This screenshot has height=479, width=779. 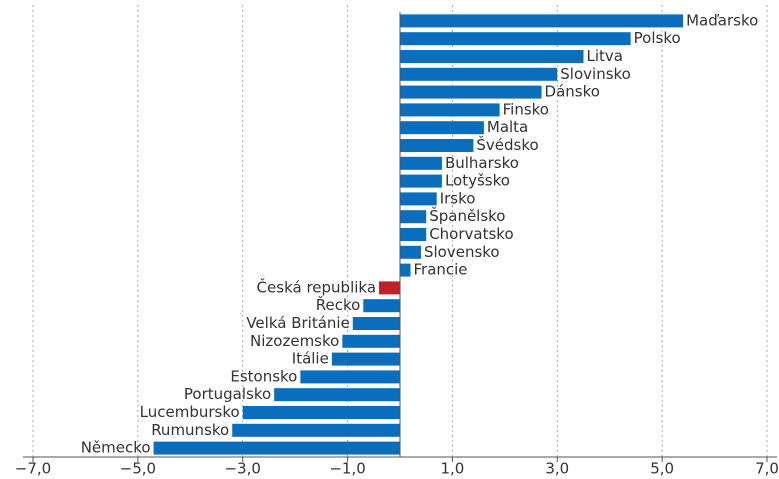 What do you see at coordinates (316, 286) in the screenshot?
I see `bar-label: Česká republika` at bounding box center [316, 286].